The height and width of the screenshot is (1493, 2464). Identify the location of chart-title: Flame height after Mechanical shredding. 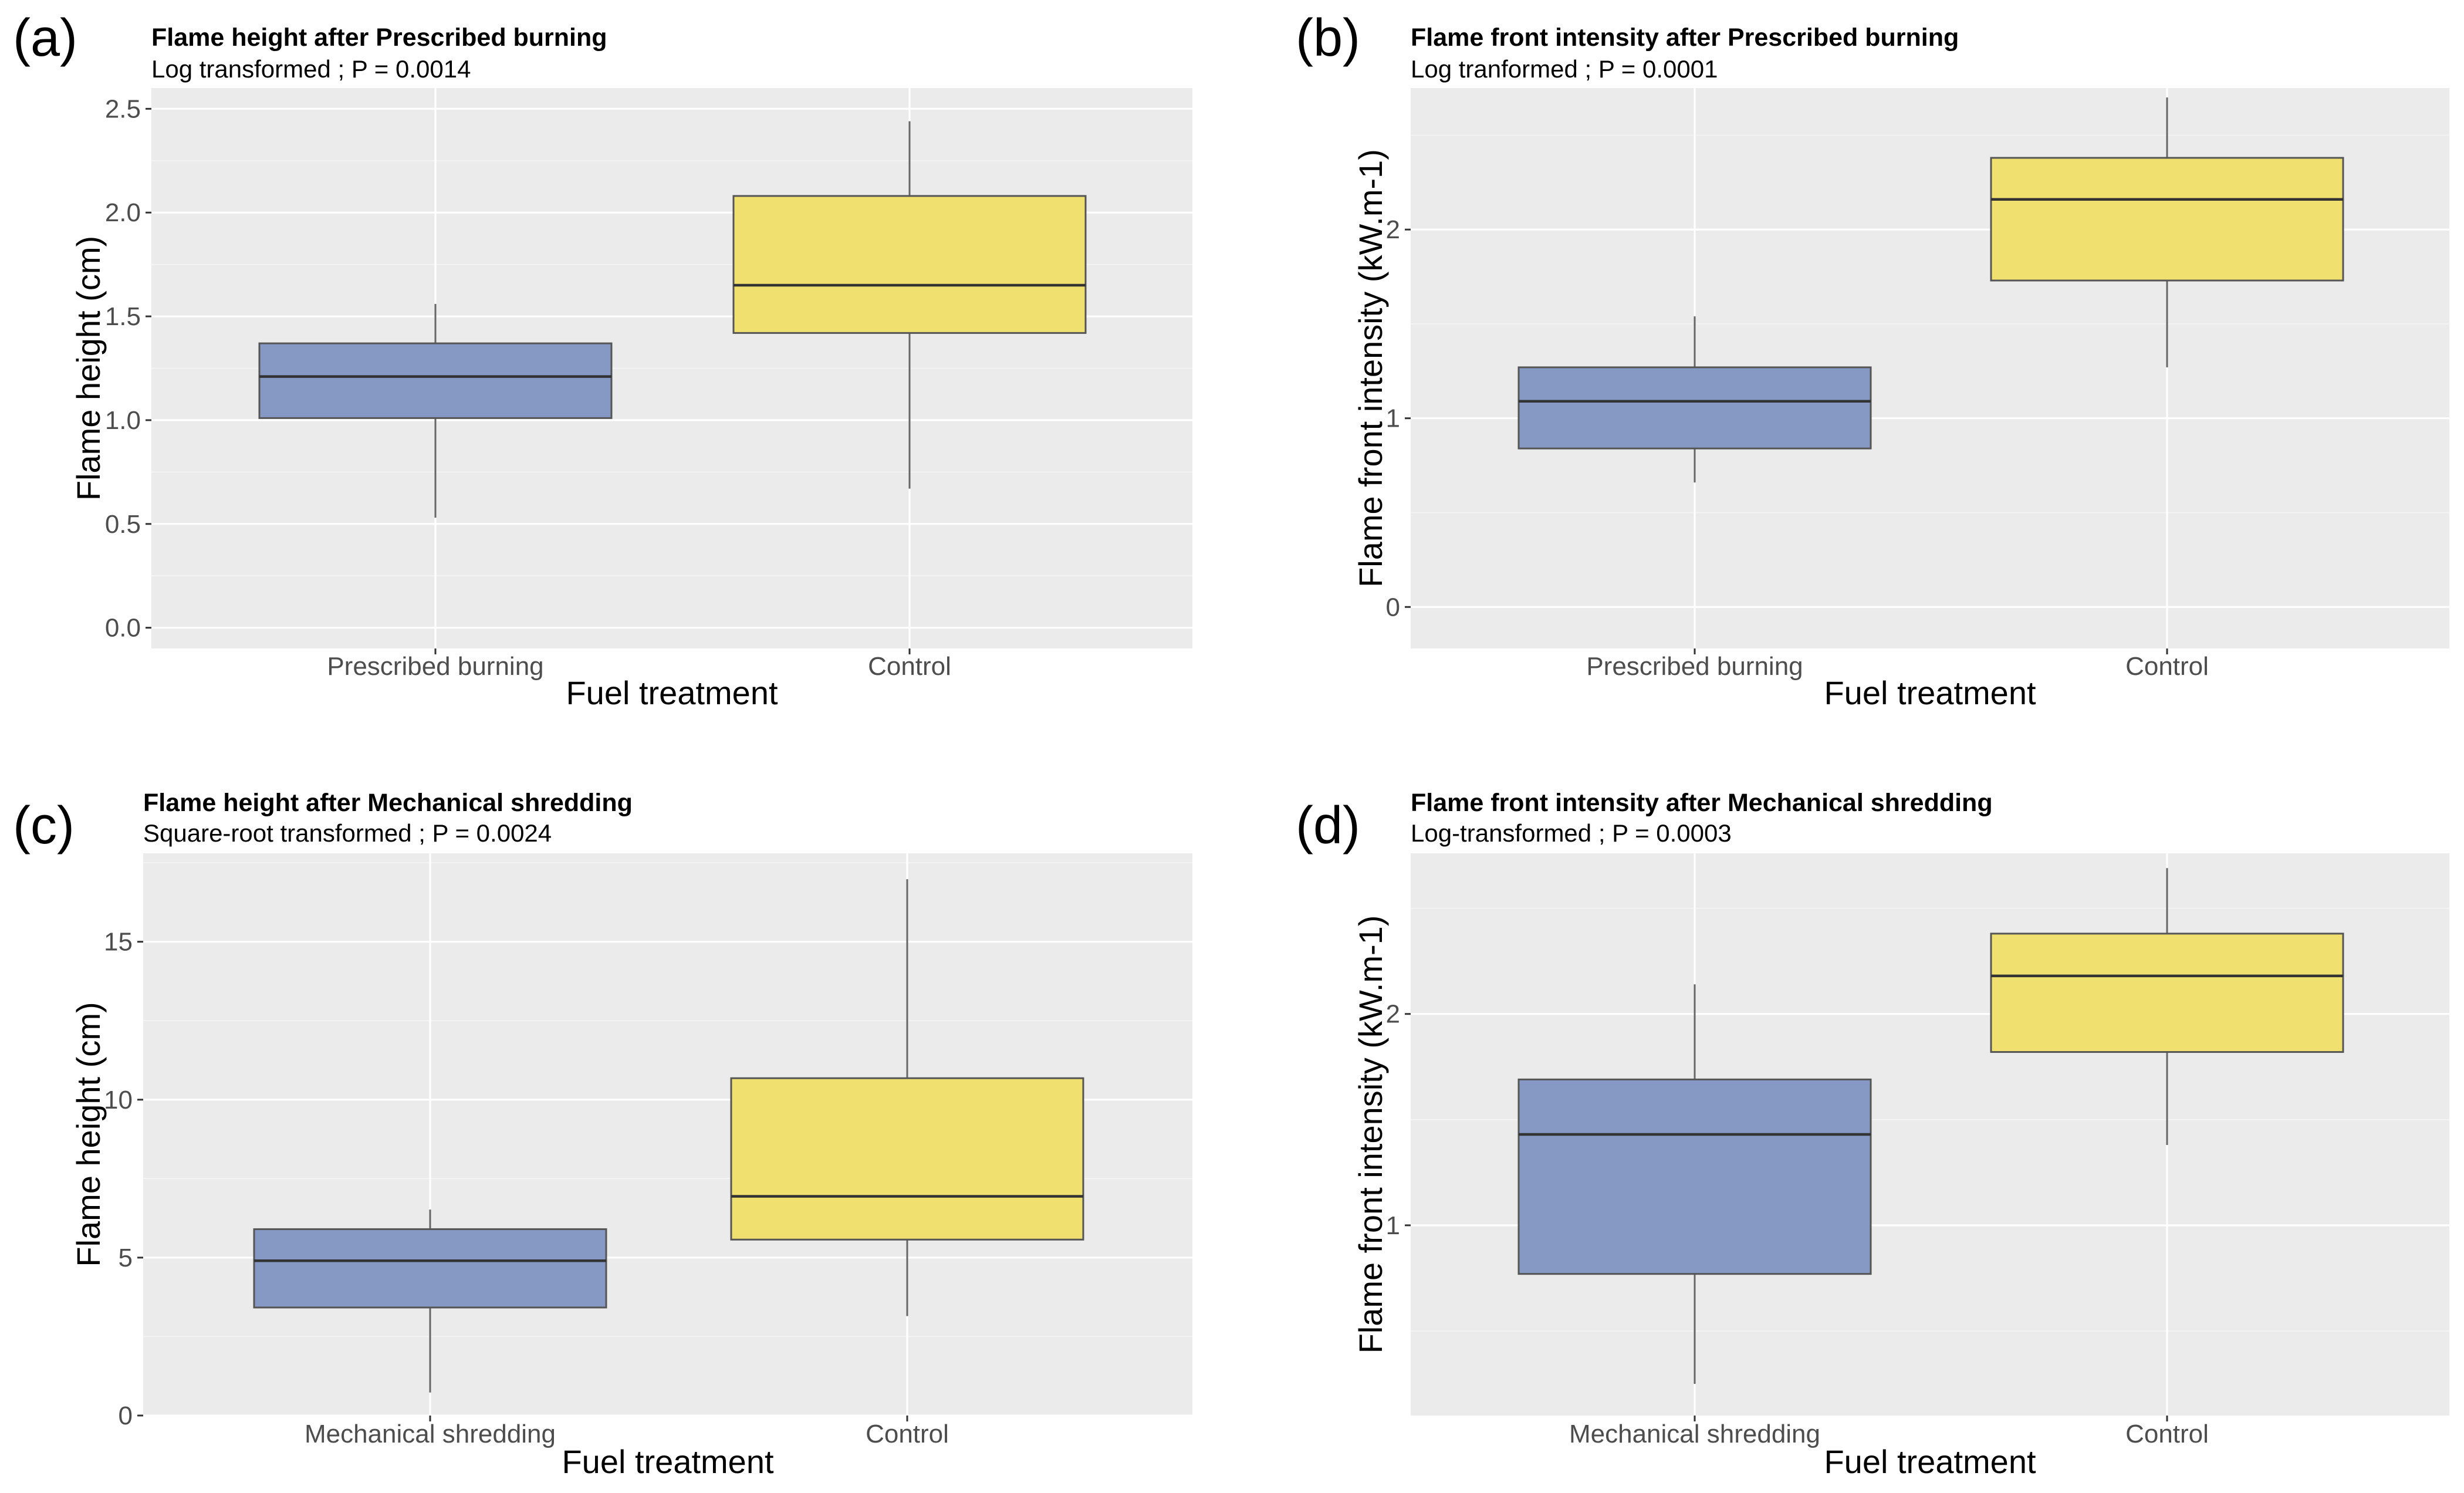
(388, 803).